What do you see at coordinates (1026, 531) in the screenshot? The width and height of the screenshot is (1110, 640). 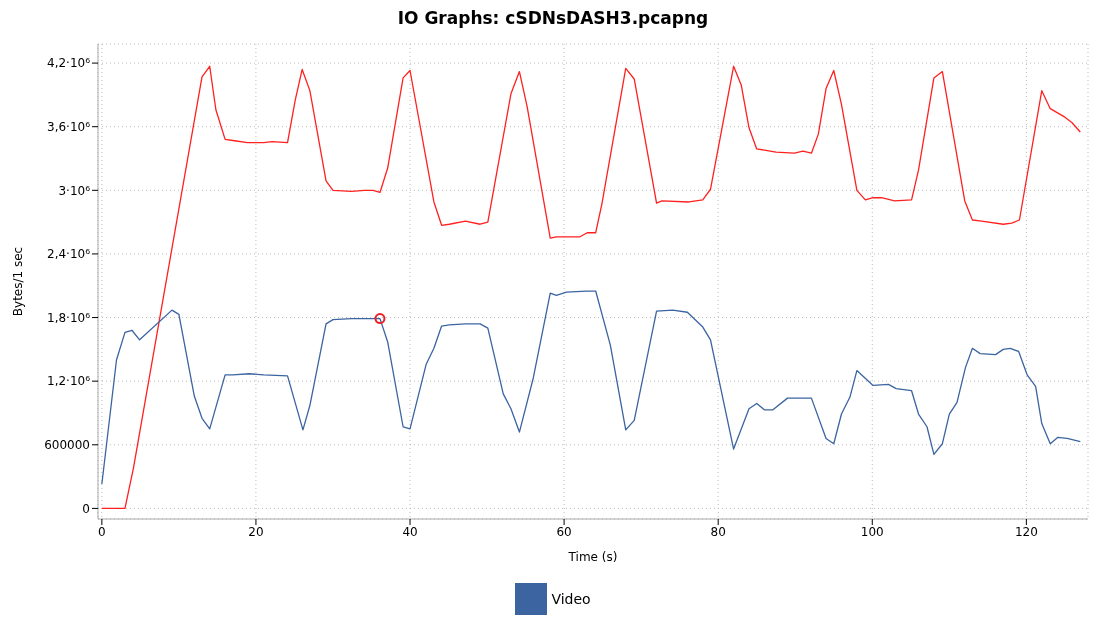 I see `x-tick-label: 120` at bounding box center [1026, 531].